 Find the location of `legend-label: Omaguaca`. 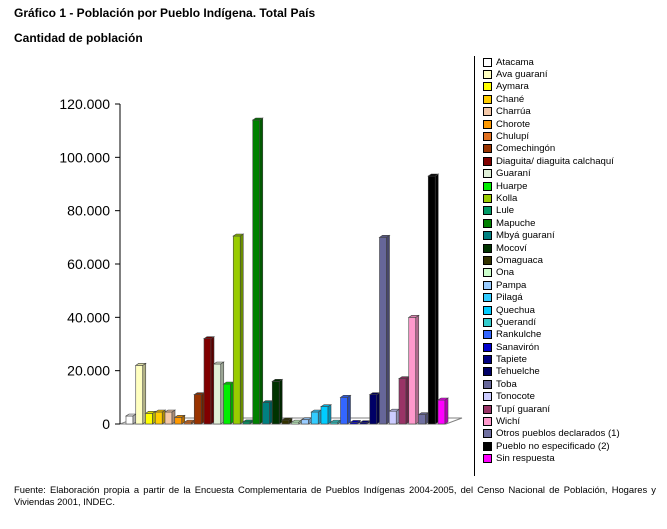

legend-label: Omaguaca is located at coordinates (519, 260).